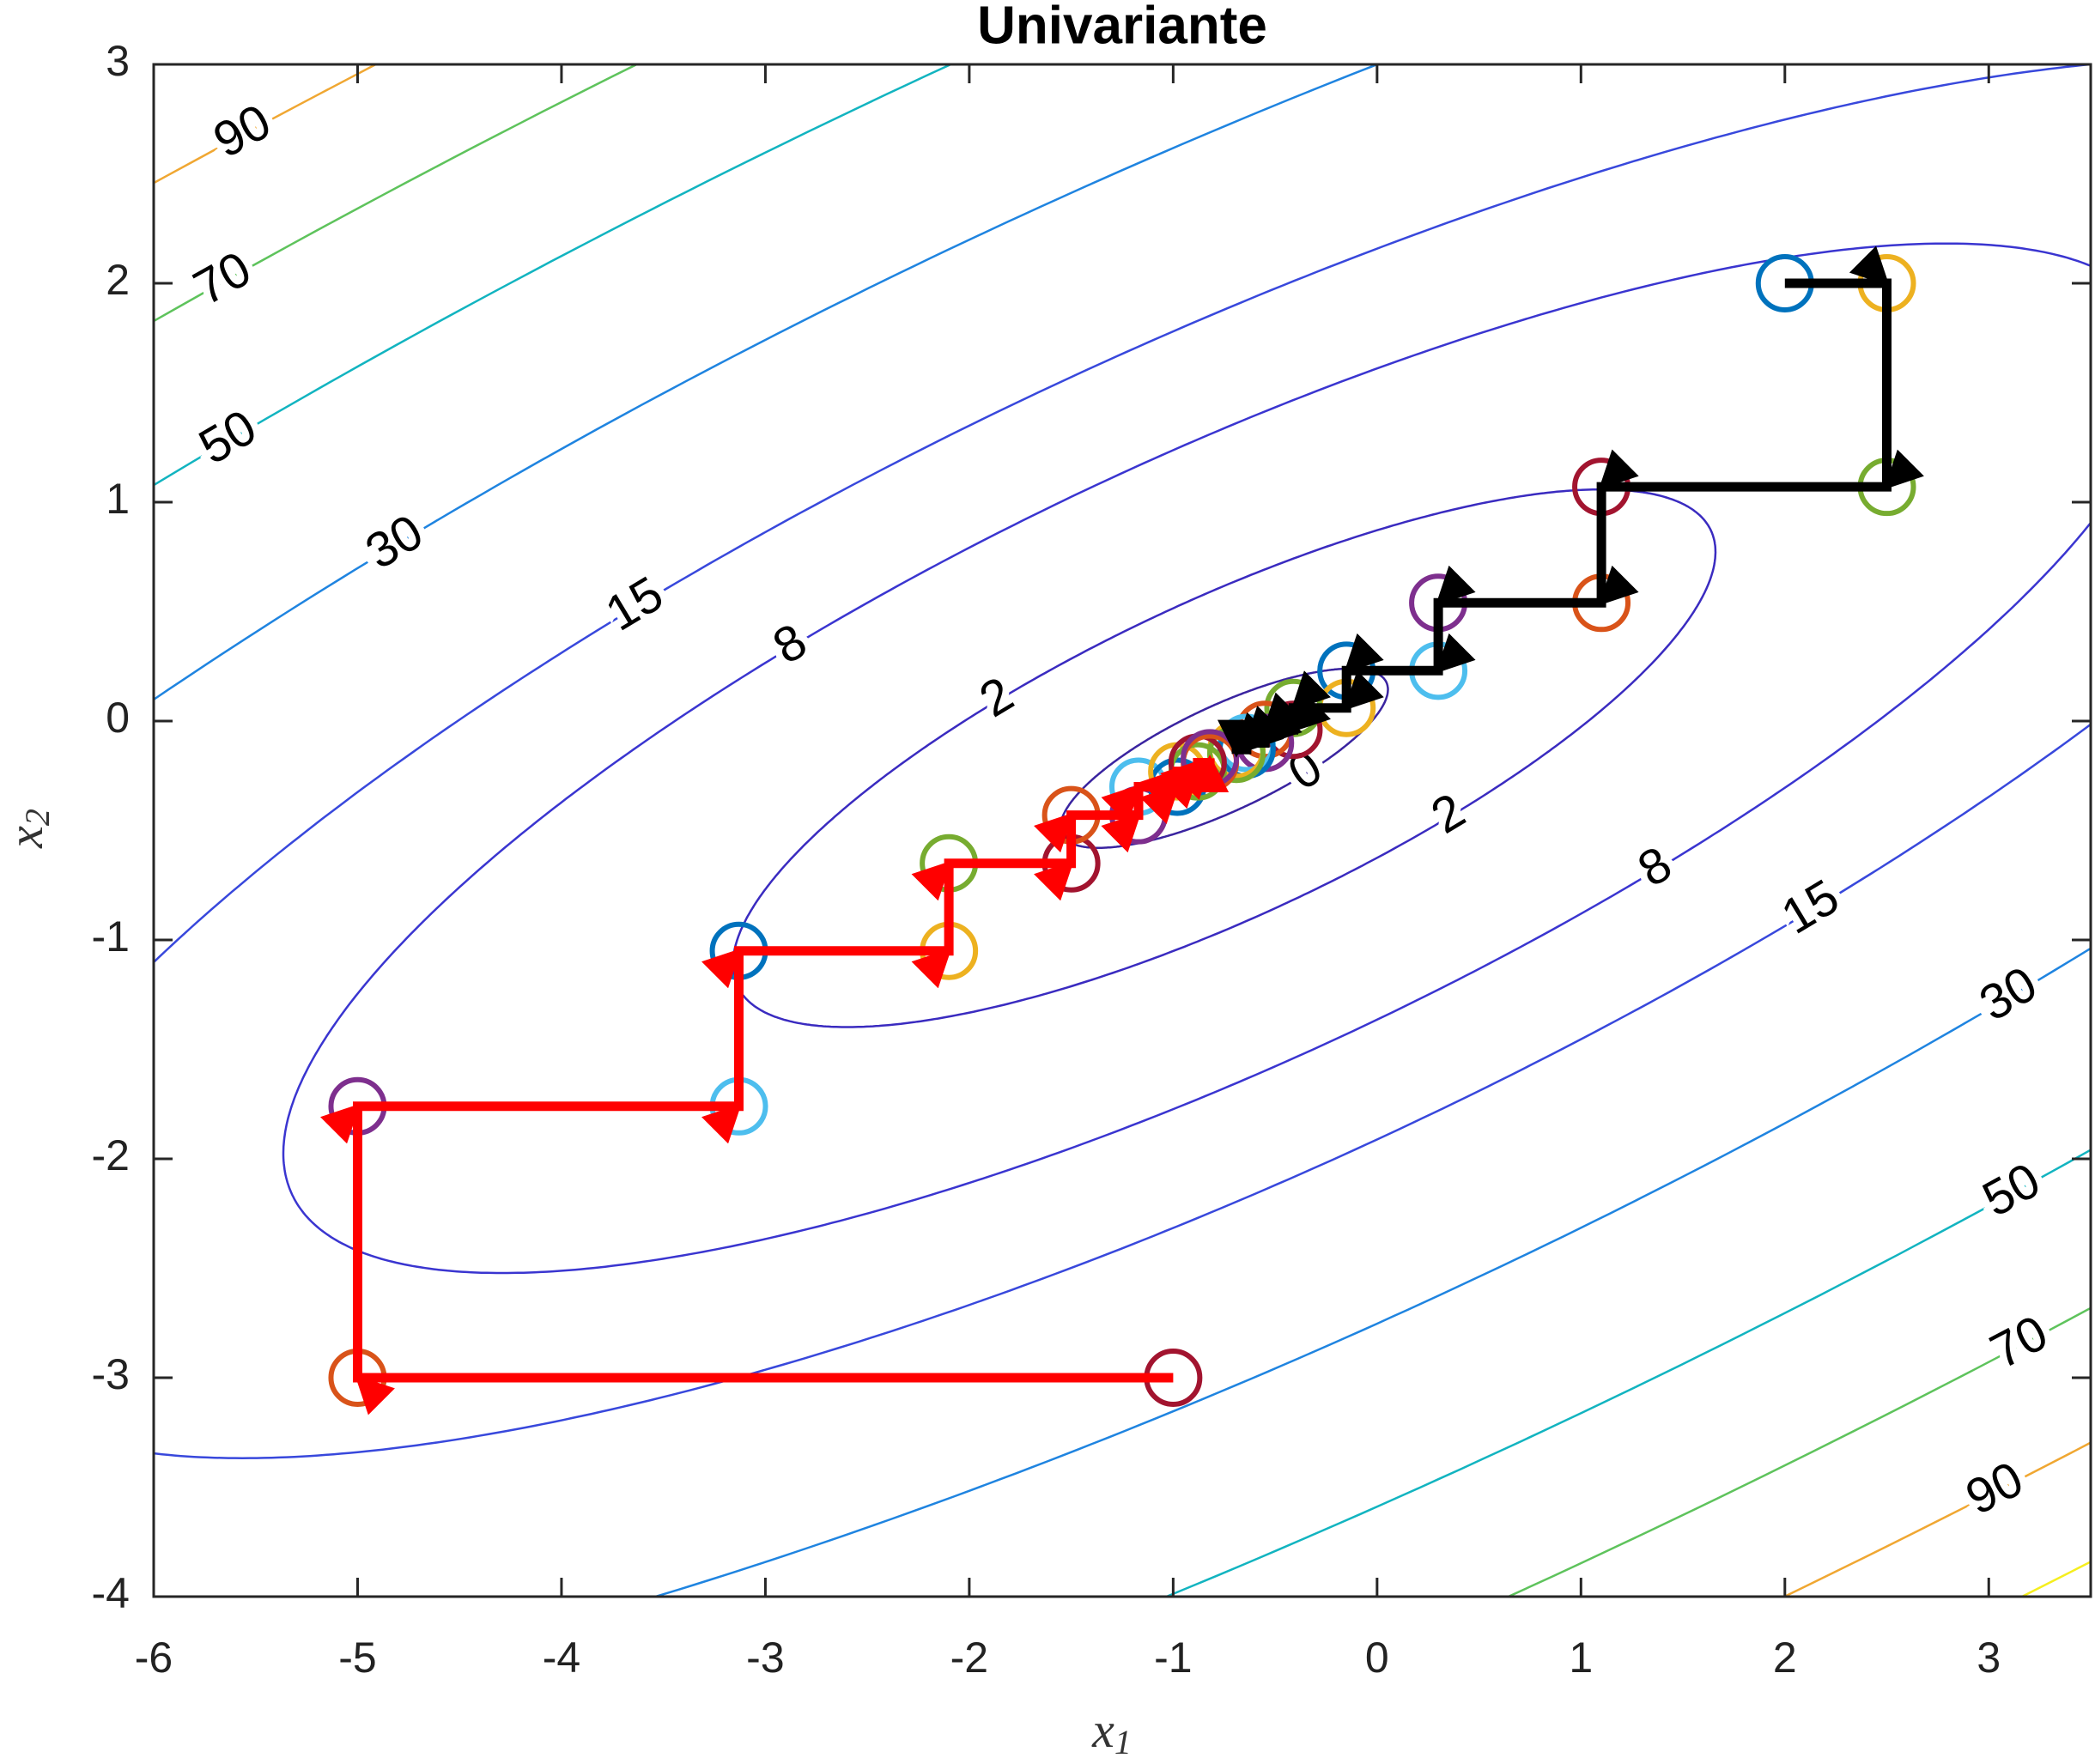 This screenshot has height=1764, width=2095. What do you see at coordinates (118, 61) in the screenshot?
I see `y-tick-label: 3` at bounding box center [118, 61].